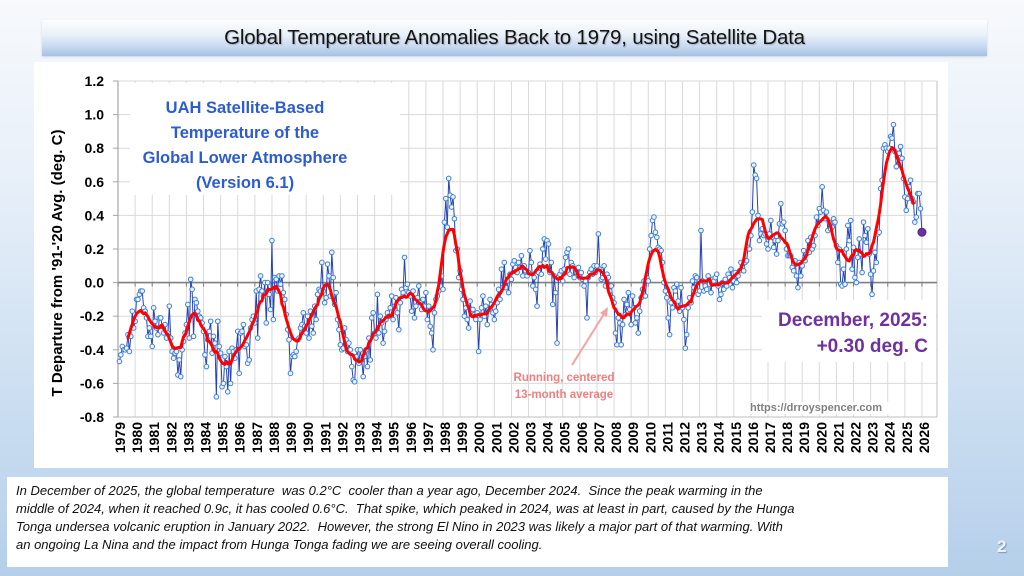  I want to click on arrow-head-icon, so click(604, 312).